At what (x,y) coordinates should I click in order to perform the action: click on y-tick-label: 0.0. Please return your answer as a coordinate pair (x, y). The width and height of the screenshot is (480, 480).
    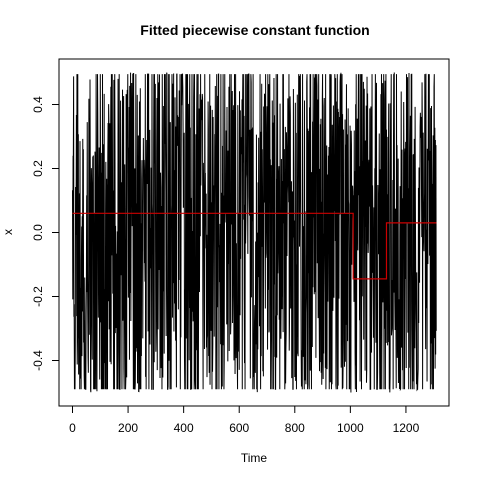
    Looking at the image, I should click on (38, 232).